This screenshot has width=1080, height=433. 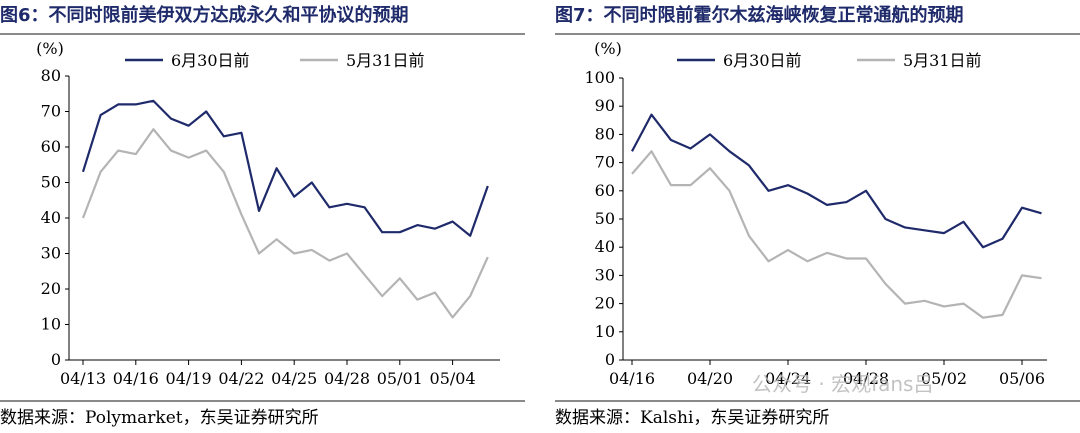 I want to click on x-tick-label: 05/02, so click(x=944, y=378).